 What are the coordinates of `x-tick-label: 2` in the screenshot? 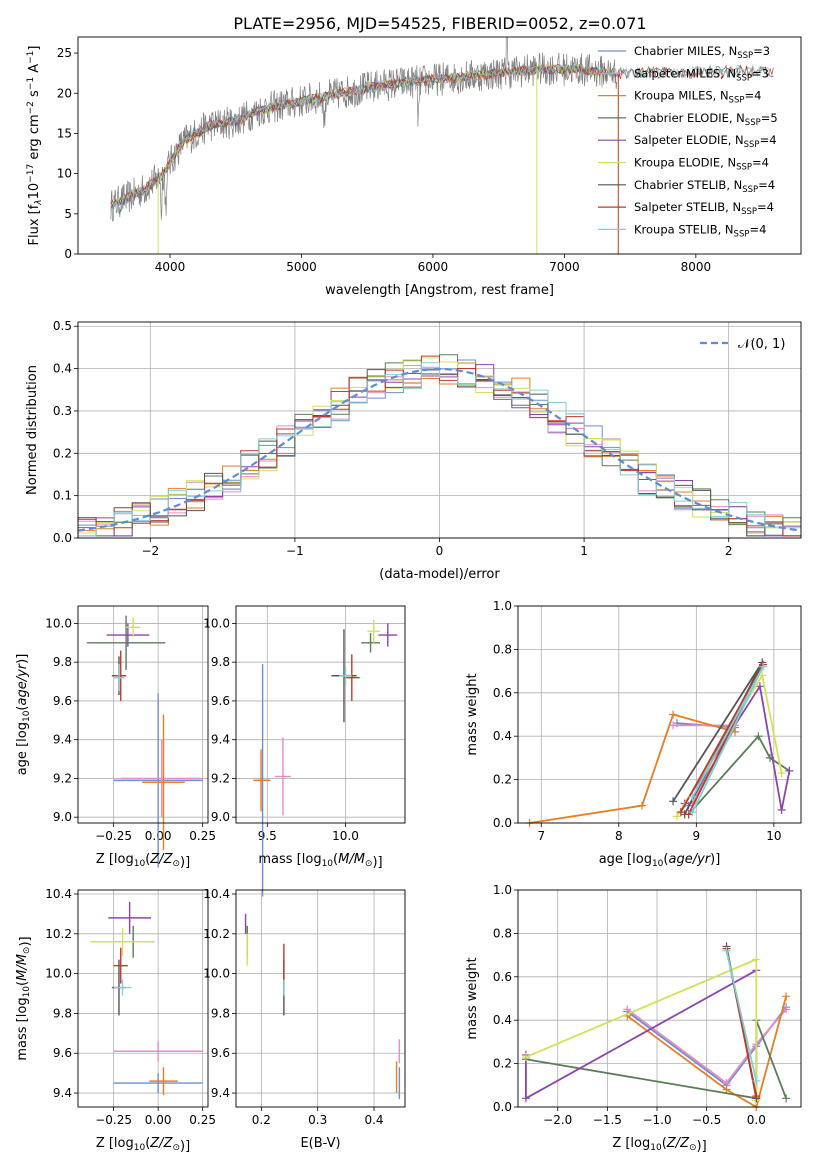 It's located at (729, 551).